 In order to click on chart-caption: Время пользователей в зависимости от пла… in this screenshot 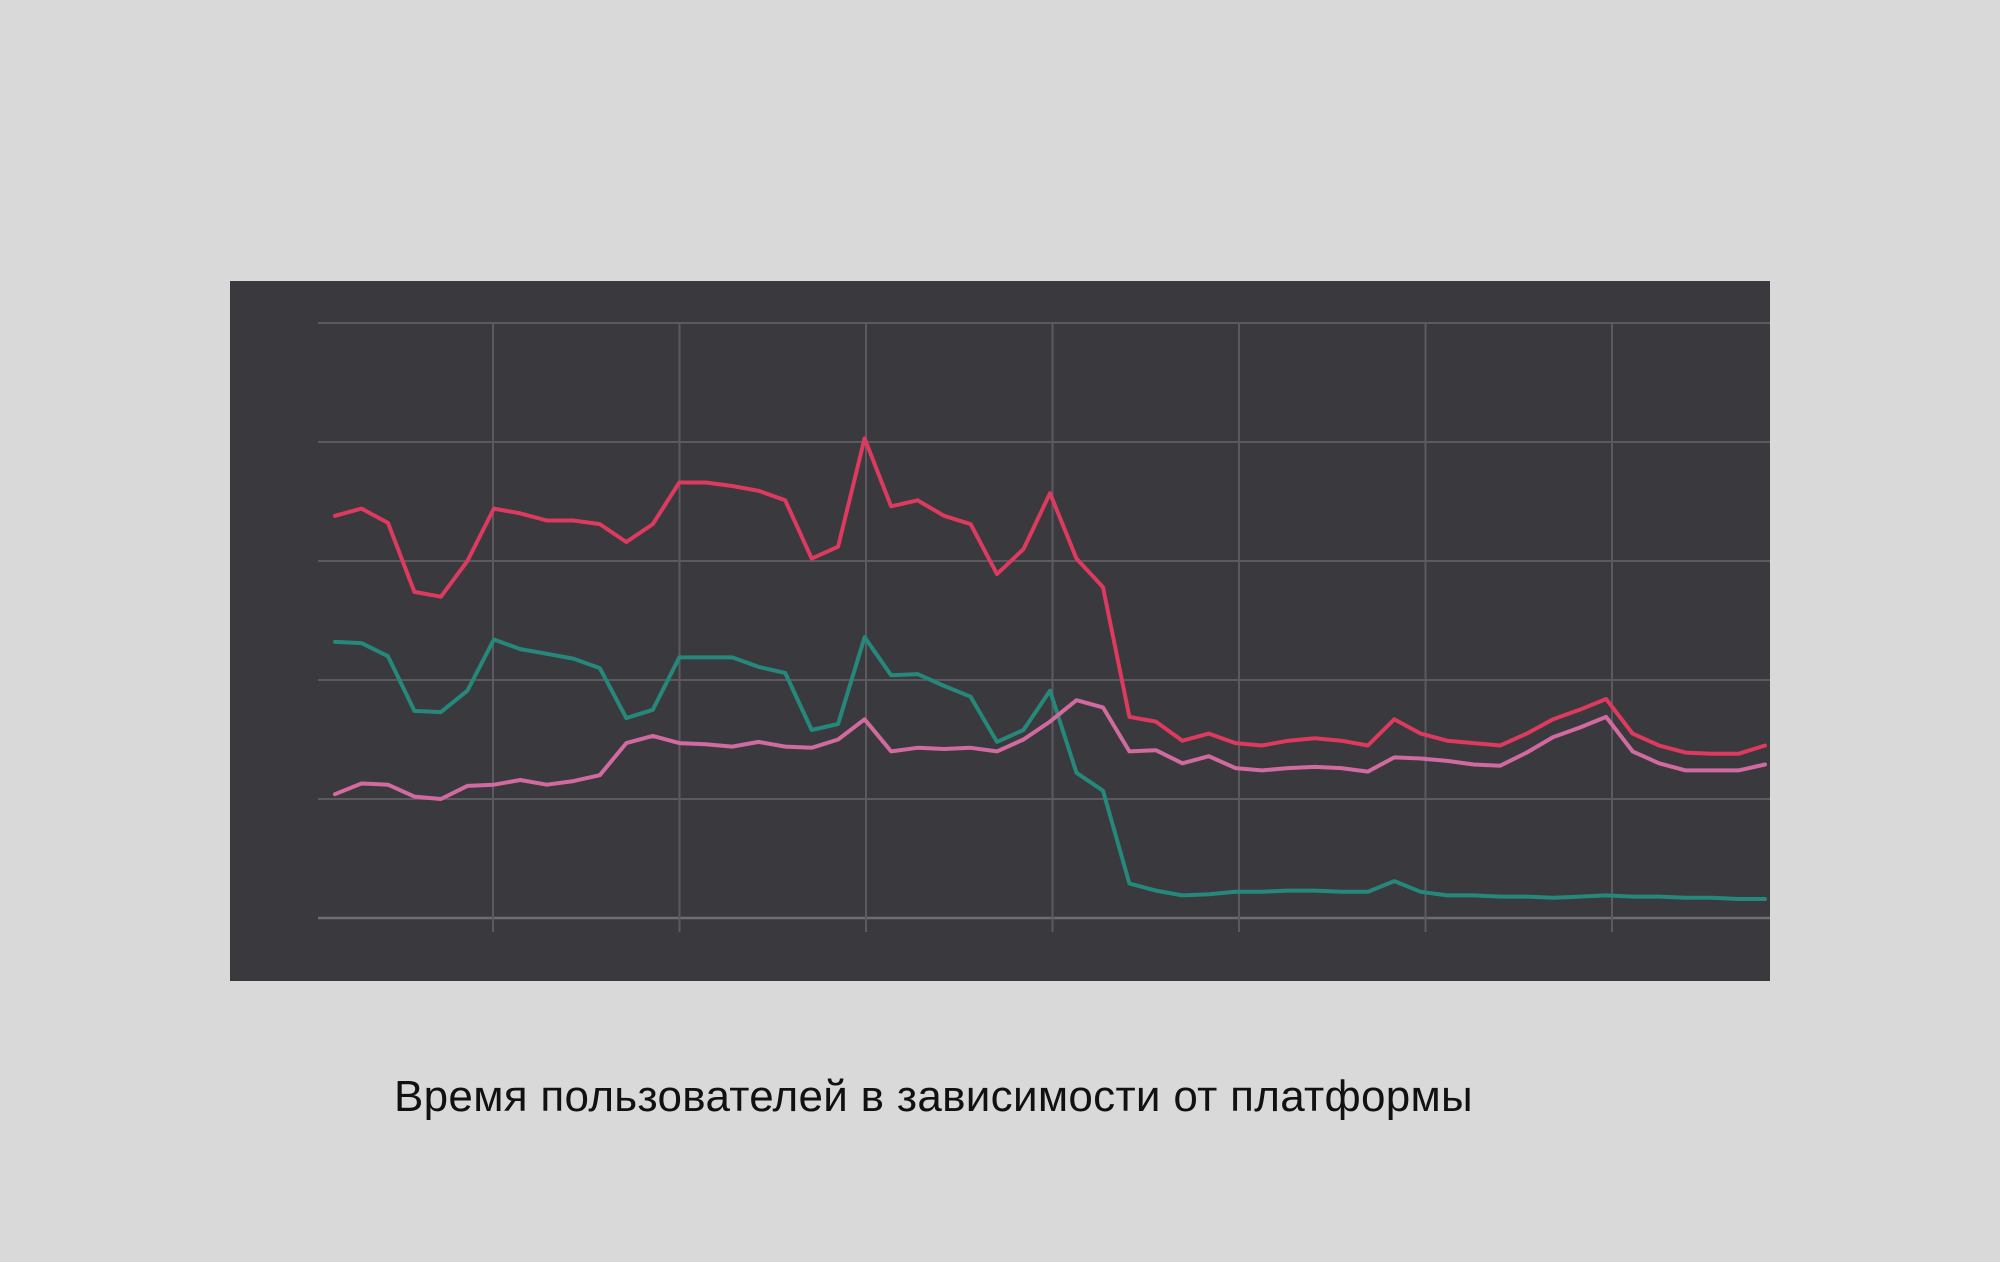, I will do `click(933, 1096)`.